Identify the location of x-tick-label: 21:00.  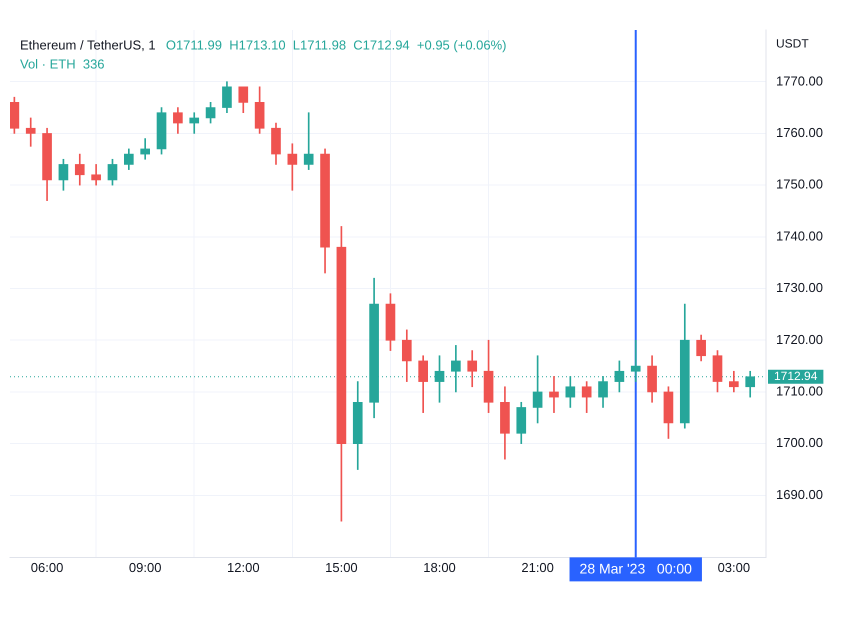
(537, 567).